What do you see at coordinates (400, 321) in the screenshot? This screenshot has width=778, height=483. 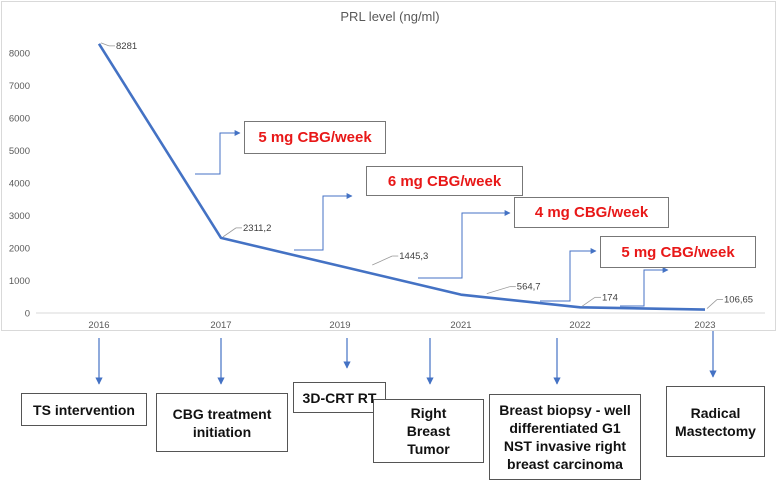 I see `x-axis: 2016 2017 2019 2021 2022 2023` at bounding box center [400, 321].